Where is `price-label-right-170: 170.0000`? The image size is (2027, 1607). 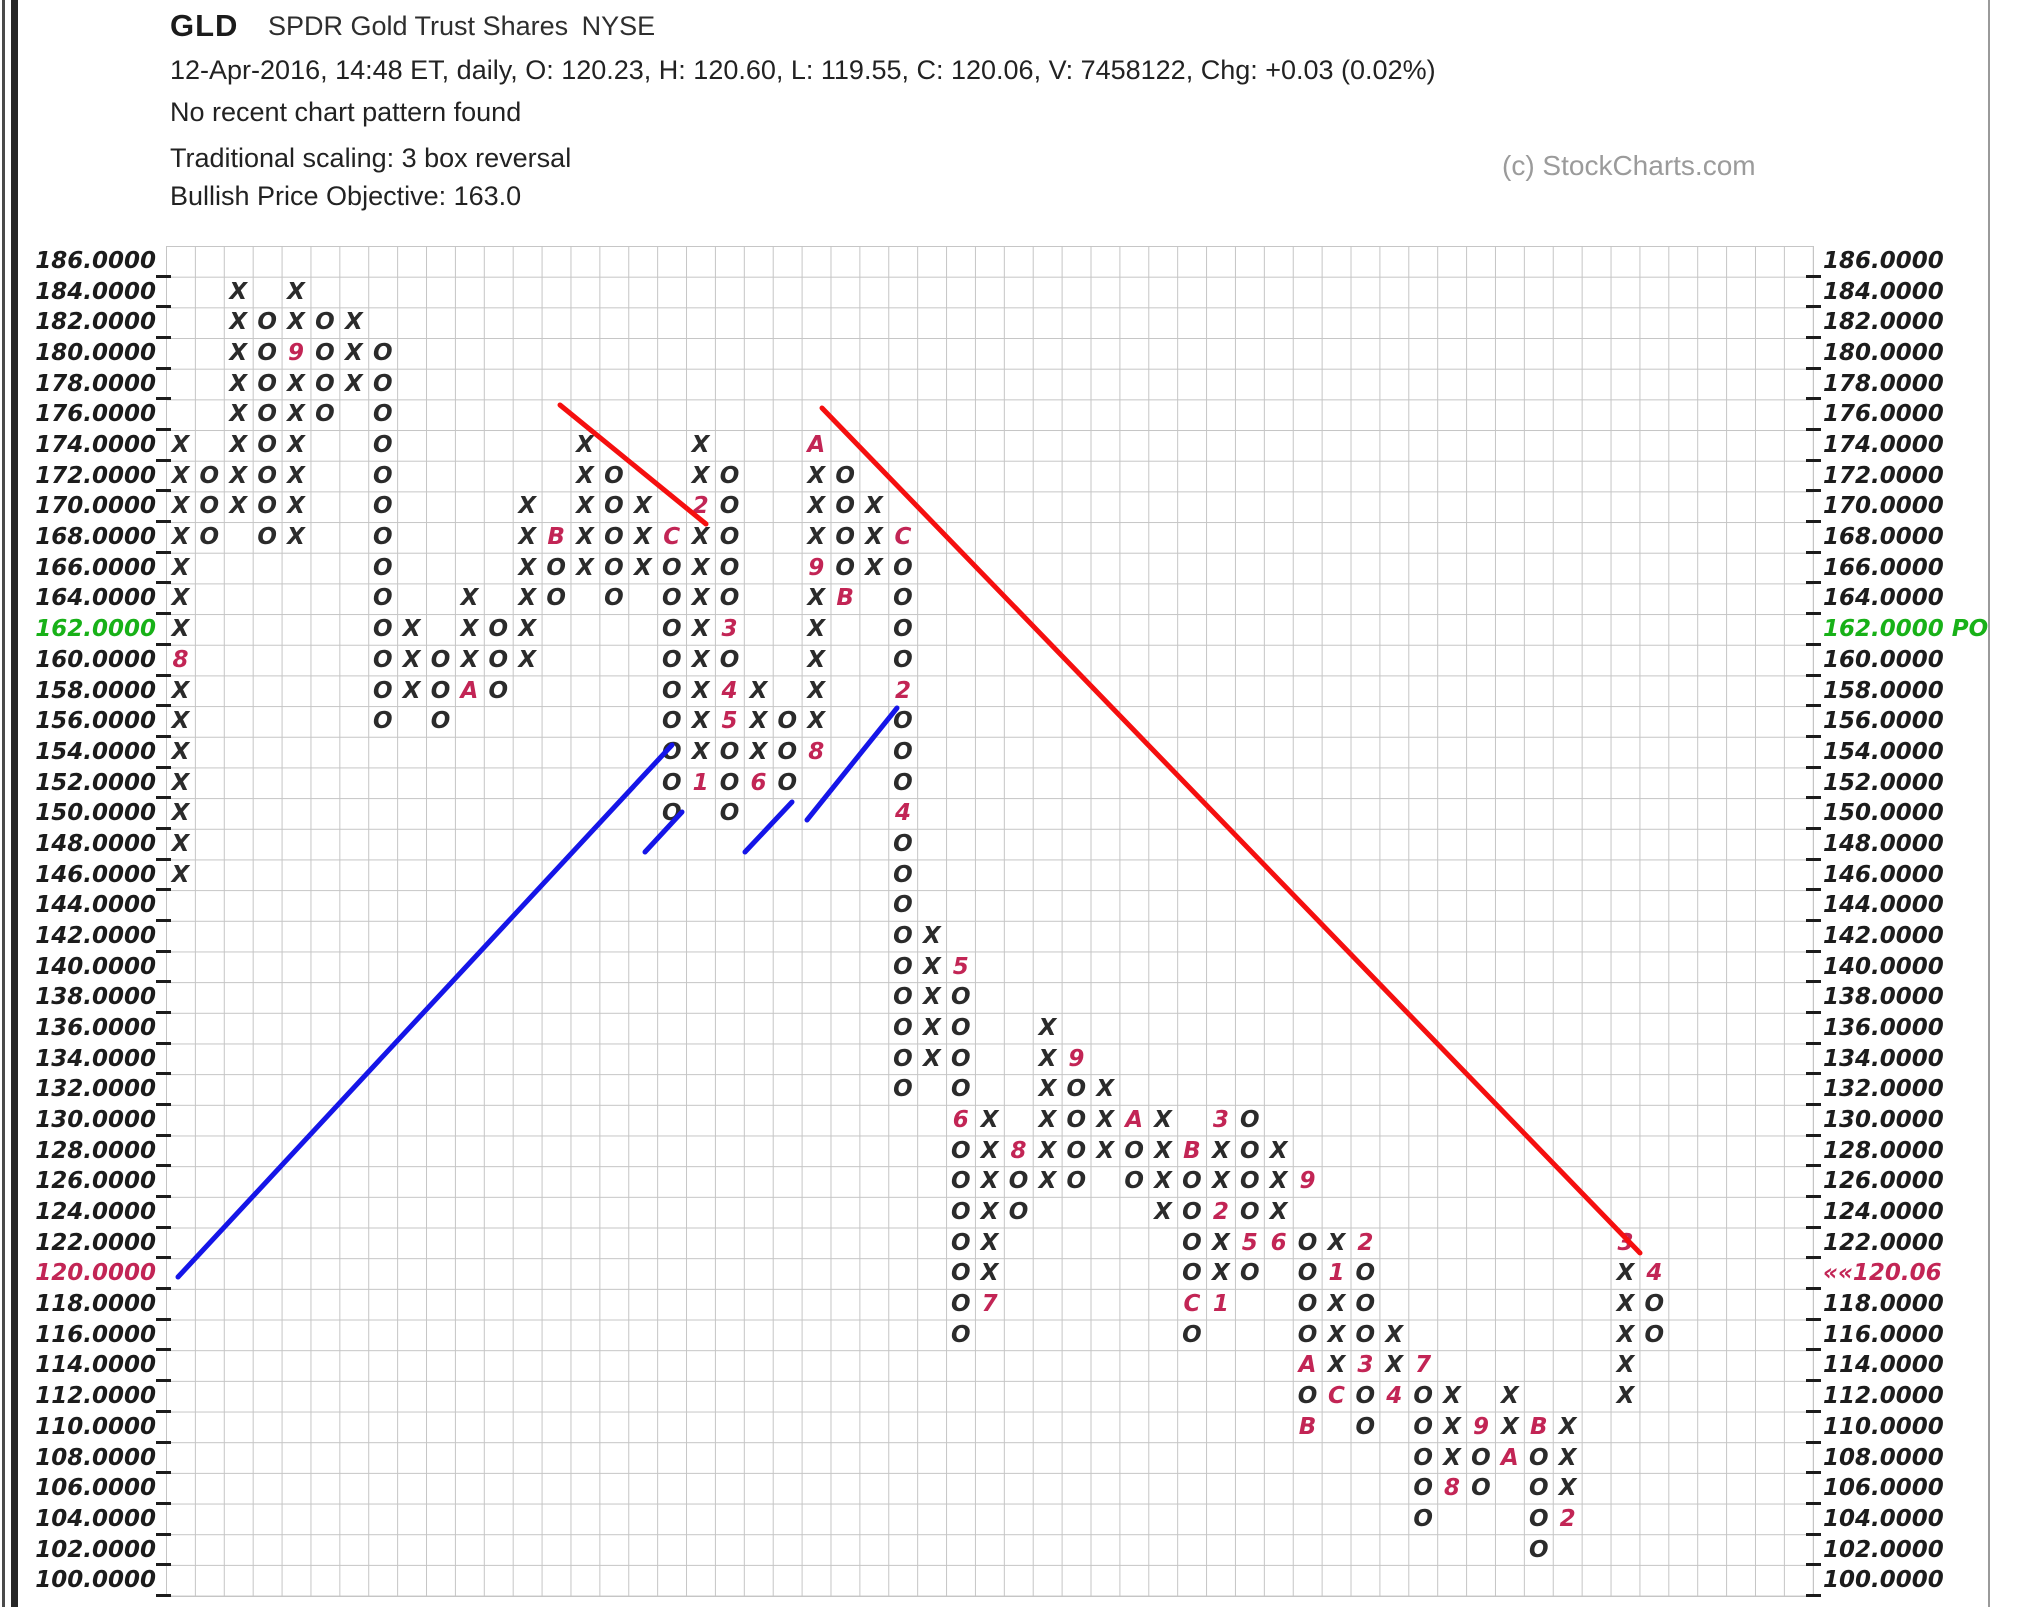 price-label-right-170: 170.0000 is located at coordinates (1883, 506).